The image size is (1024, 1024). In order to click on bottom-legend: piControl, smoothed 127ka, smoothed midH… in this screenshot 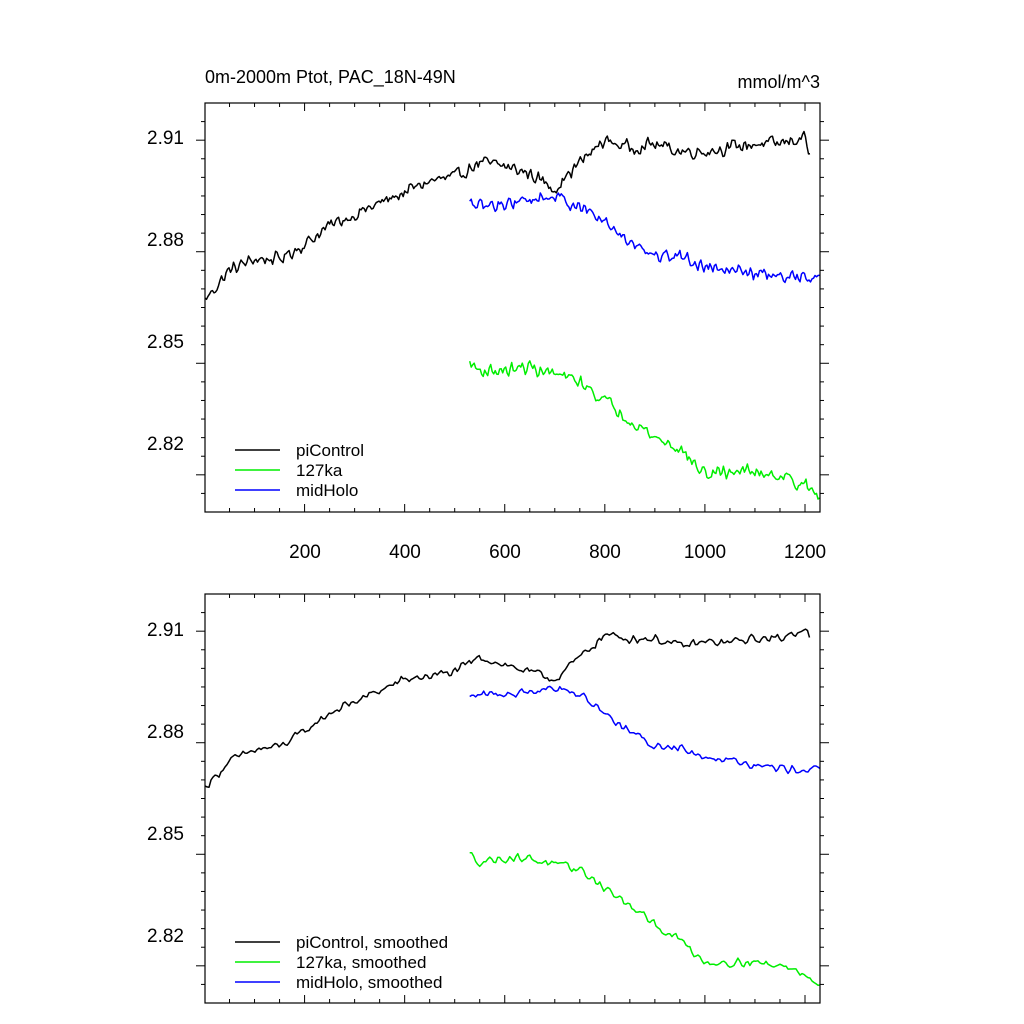, I will do `click(341, 962)`.